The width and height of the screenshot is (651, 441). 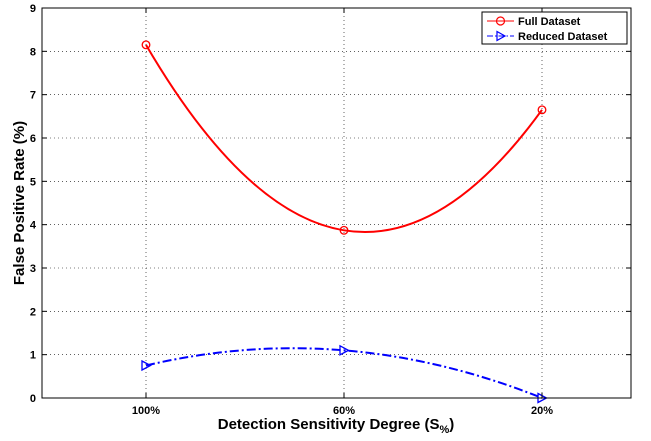 What do you see at coordinates (33, 139) in the screenshot?
I see `y-tick-label: 6` at bounding box center [33, 139].